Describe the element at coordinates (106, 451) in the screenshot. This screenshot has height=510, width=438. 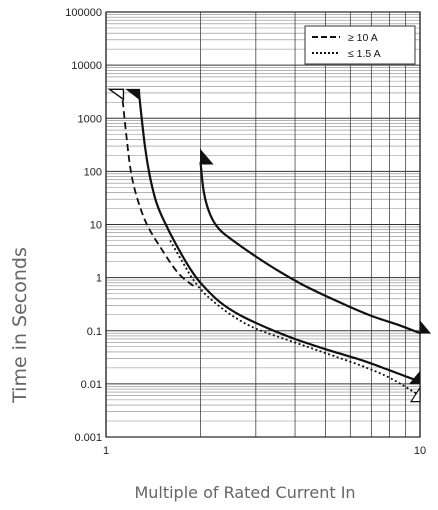
I see `x-tick-label: 1` at that location.